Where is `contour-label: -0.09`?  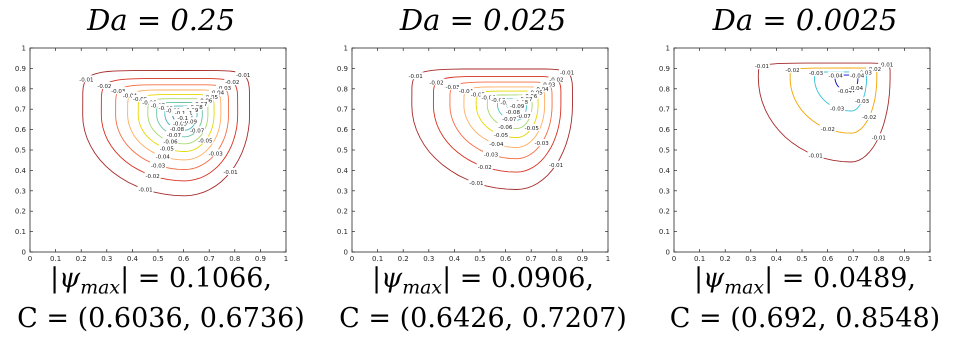 contour-label: -0.09 is located at coordinates (190, 122).